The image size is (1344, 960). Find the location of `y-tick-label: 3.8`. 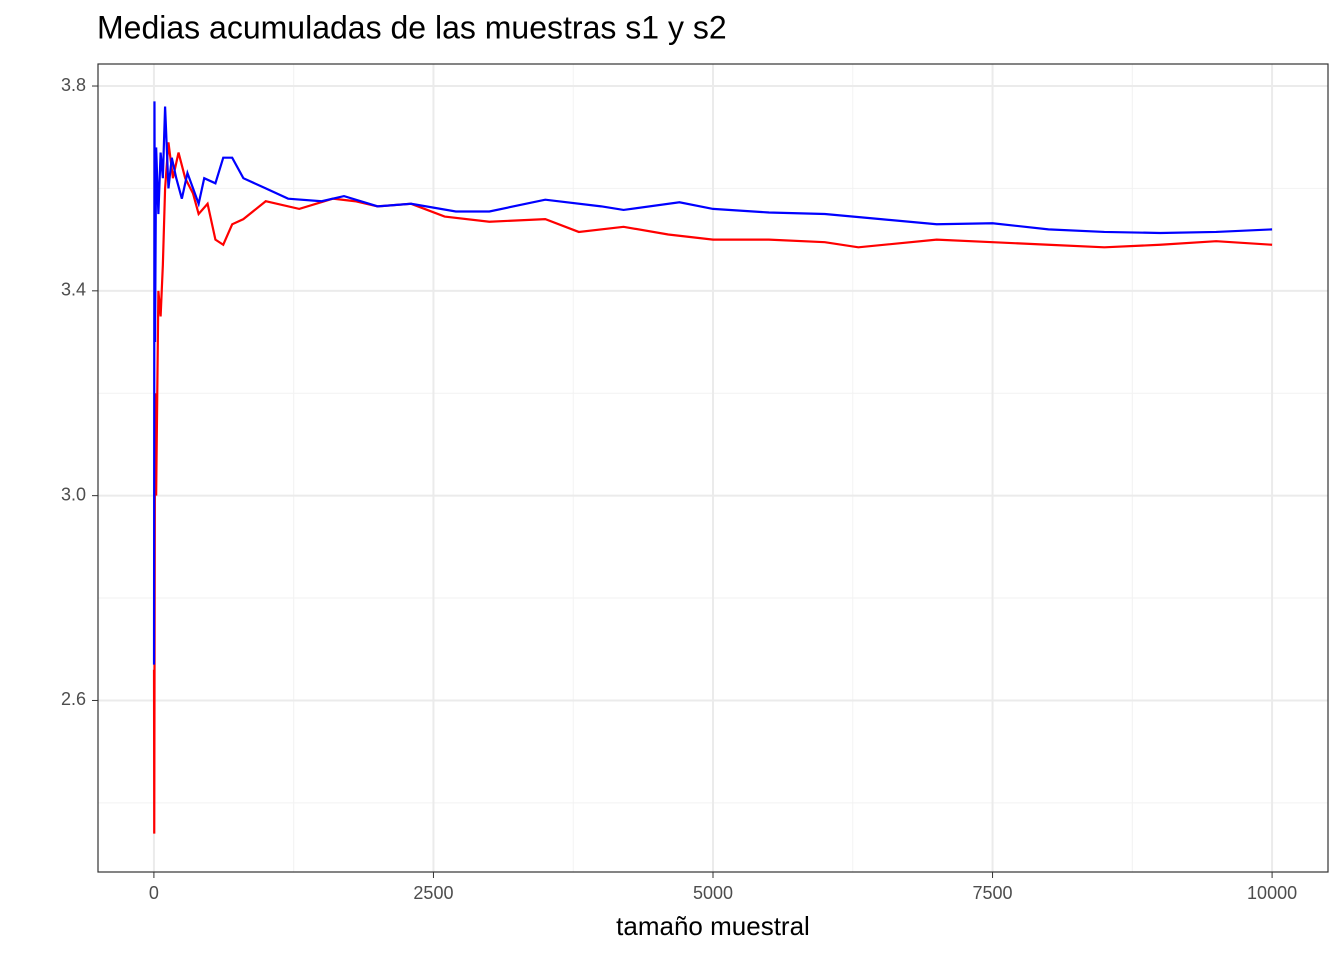

y-tick-label: 3.8 is located at coordinates (73, 85).